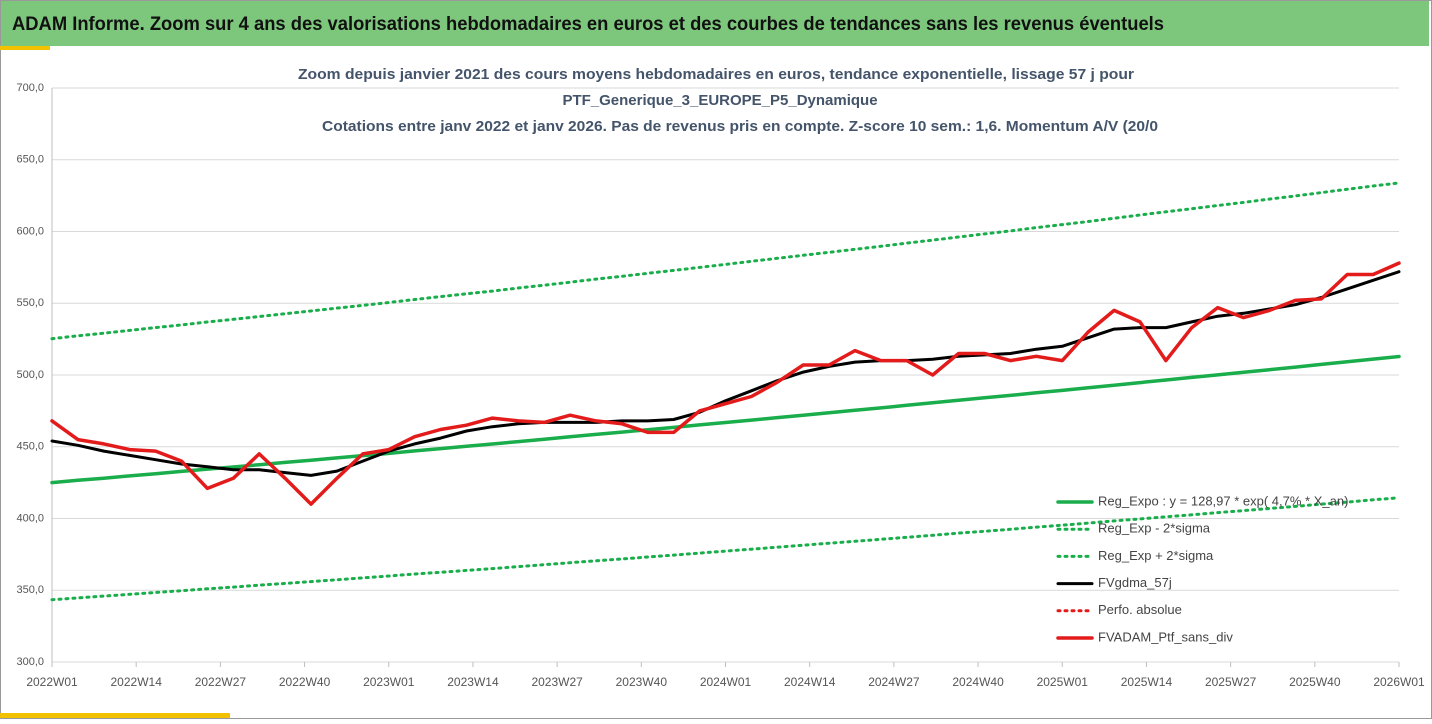 The width and height of the screenshot is (1432, 724). What do you see at coordinates (1156, 555) in the screenshot?
I see `legend-label: Reg_Exp + 2*sigma` at bounding box center [1156, 555].